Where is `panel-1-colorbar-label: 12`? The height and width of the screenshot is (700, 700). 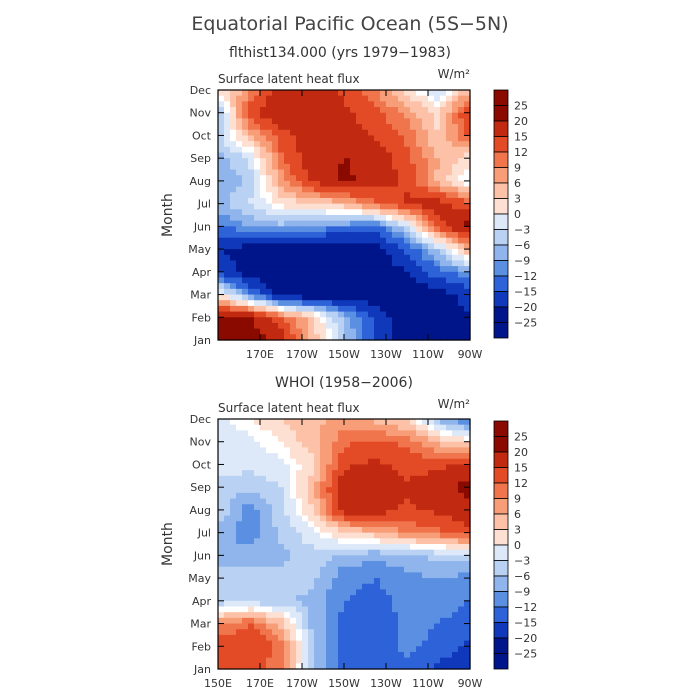 panel-1-colorbar-label: 12 is located at coordinates (521, 152).